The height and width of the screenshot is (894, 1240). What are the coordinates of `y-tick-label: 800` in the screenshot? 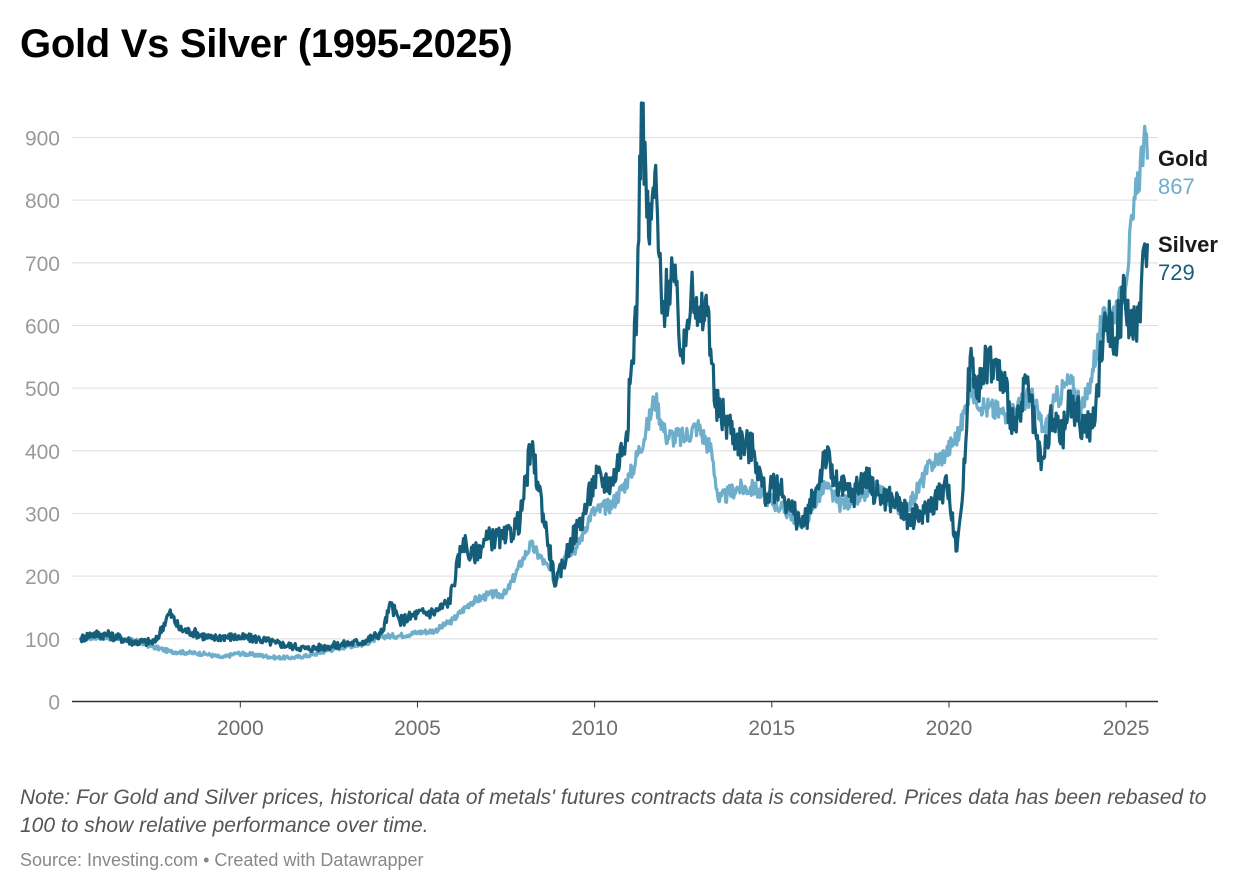 It's located at (42, 201).